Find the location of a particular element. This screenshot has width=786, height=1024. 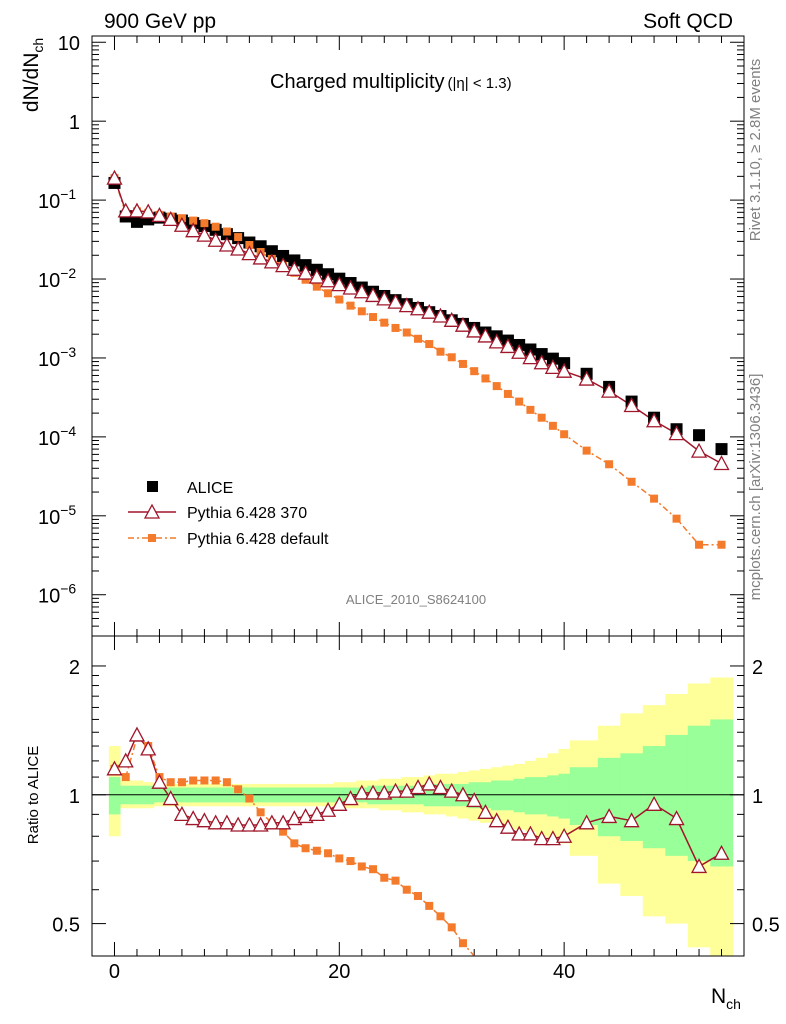

analysis-id-label: ALICE_2010_S8624100 is located at coordinates (416, 599).